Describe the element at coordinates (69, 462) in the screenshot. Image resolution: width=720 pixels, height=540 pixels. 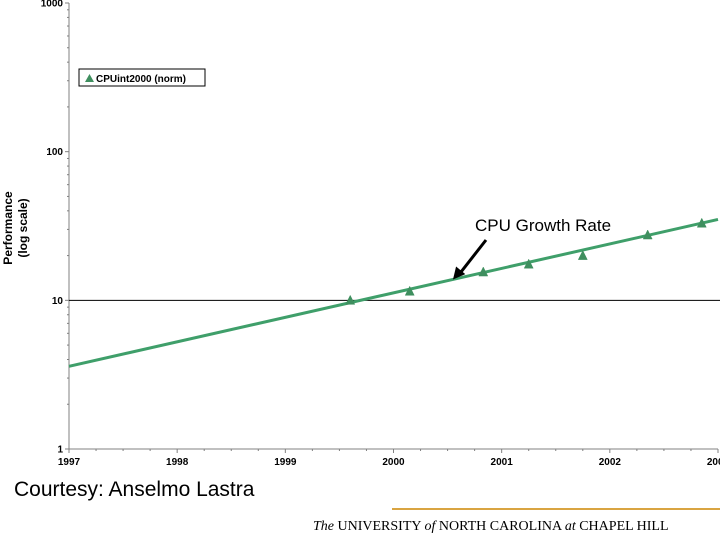
I see `x-tick-label: 1997` at that location.